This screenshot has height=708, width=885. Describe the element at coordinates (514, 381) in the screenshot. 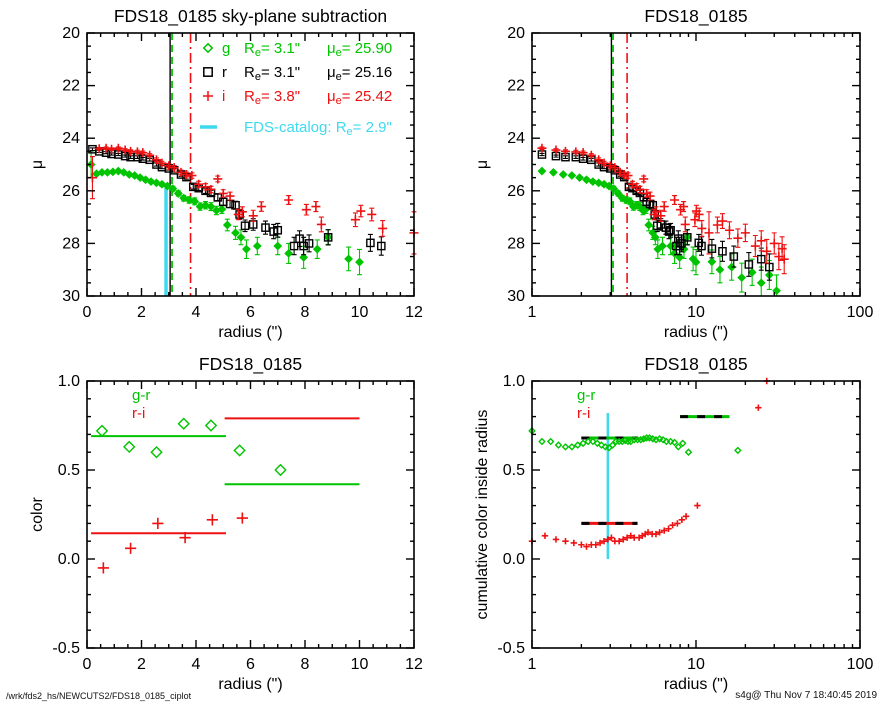

I see `y-tick-label: 1.0` at that location.